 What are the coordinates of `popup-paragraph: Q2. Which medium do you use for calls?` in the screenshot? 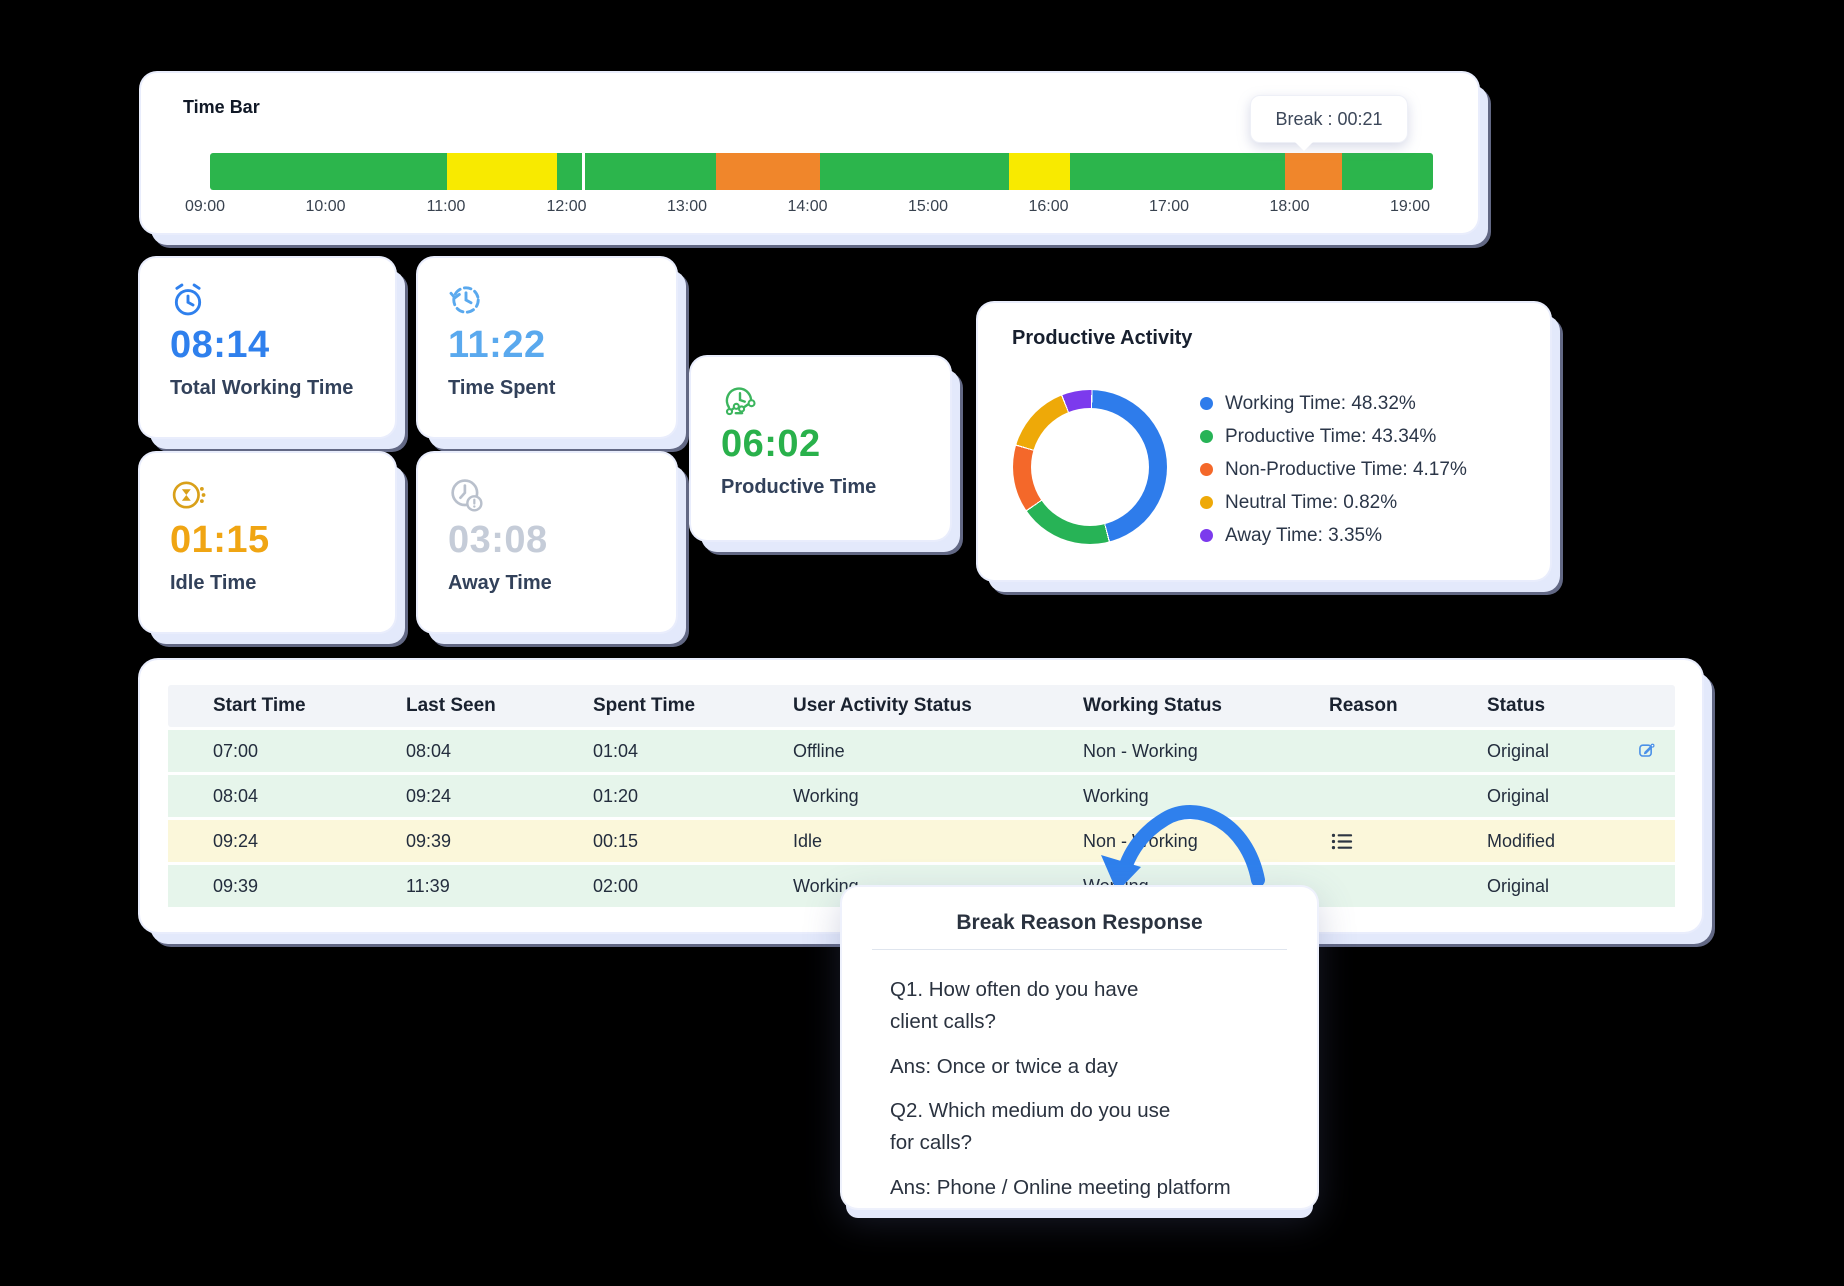 It's located at (1030, 1127).